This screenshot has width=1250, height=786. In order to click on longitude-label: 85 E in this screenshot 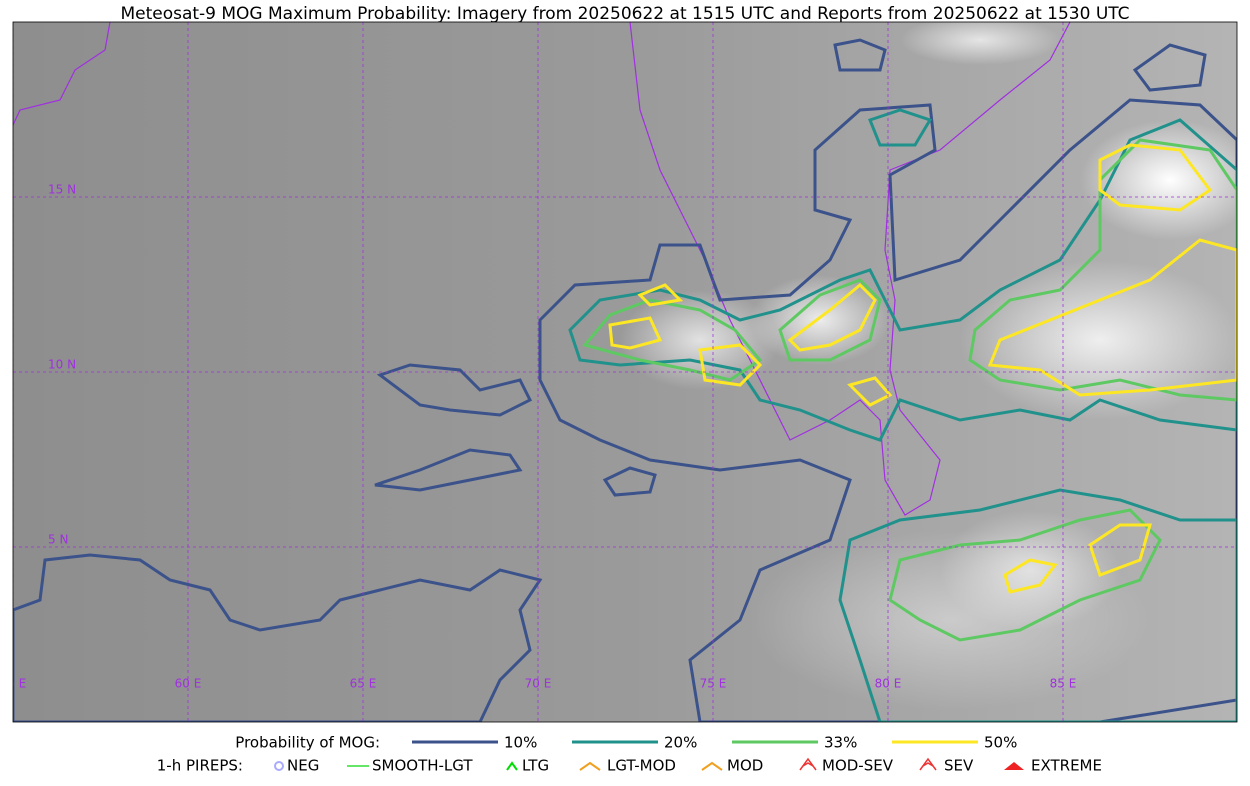, I will do `click(1063, 684)`.